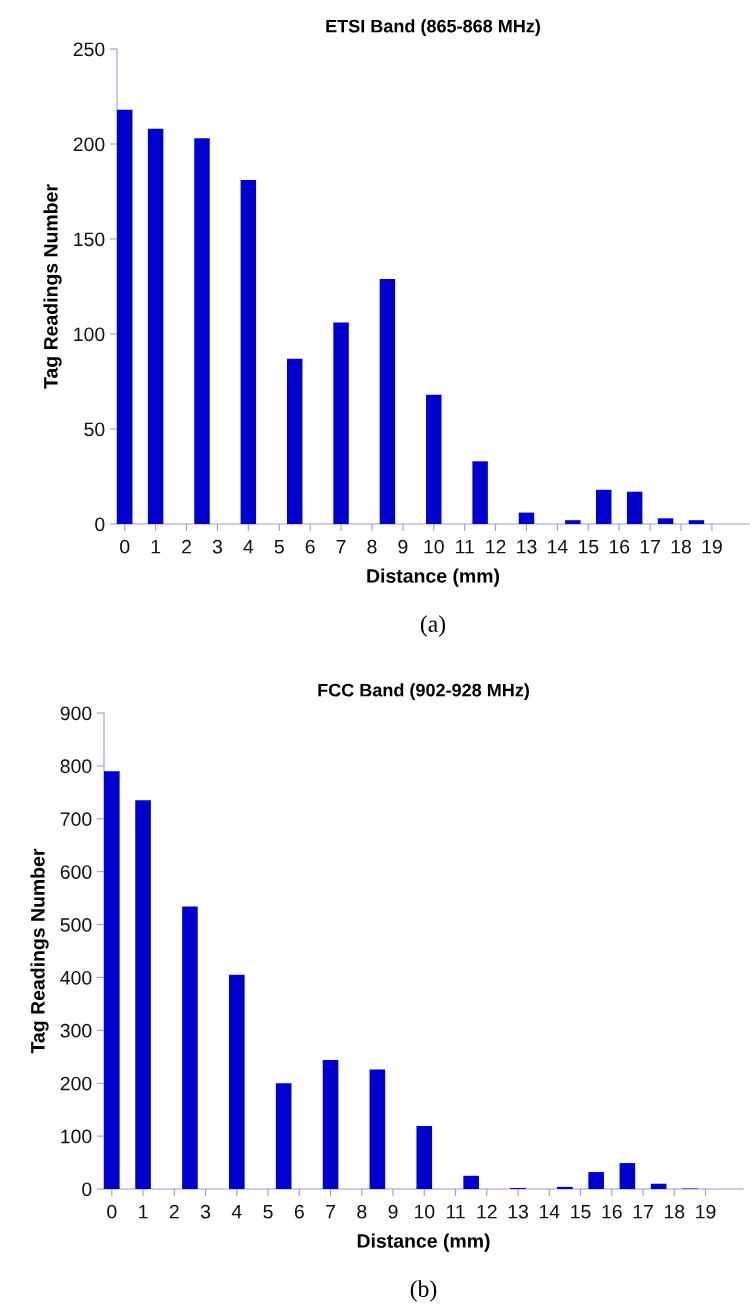 This screenshot has height=1309, width=750. What do you see at coordinates (76, 977) in the screenshot?
I see `y-tick-label: 400` at bounding box center [76, 977].